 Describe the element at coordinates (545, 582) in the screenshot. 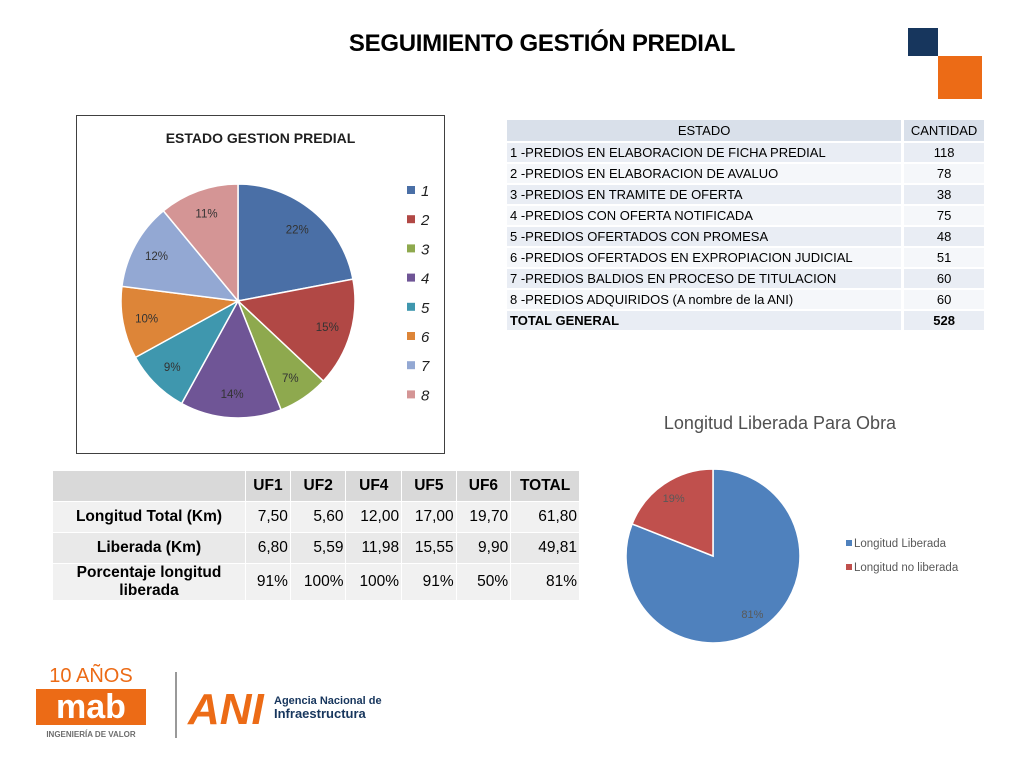

I see `uf-cell: 81%` at that location.